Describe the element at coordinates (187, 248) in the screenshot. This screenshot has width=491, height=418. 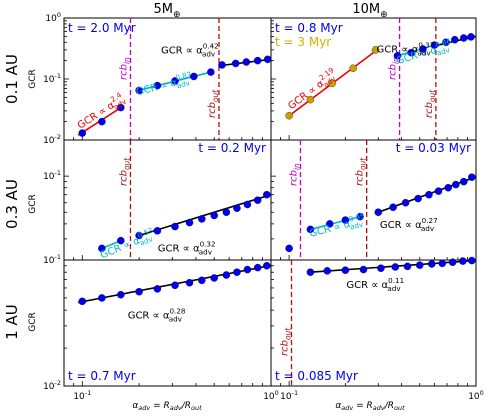
I see `fit-label: GCR ∝ α0.32 adv` at that location.